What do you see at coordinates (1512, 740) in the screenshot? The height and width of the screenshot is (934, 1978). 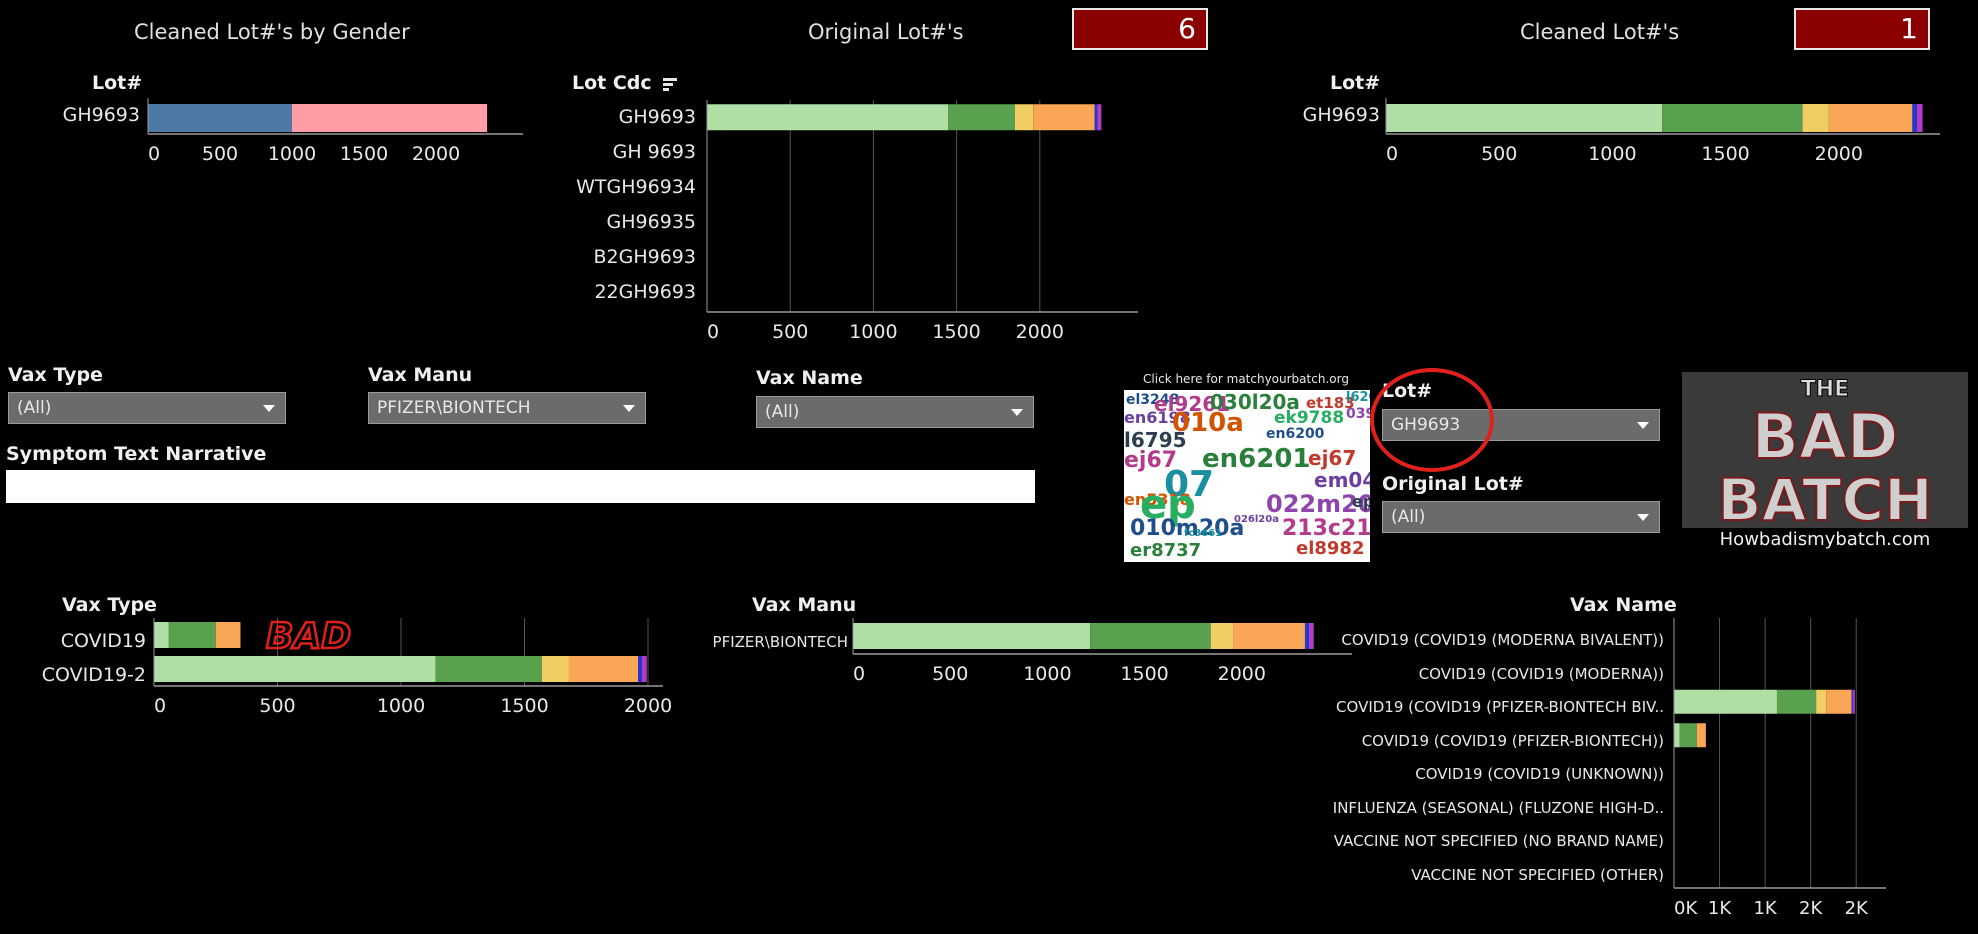 I see `row-label: COVID19 (COVID19 (PFIZER-BIONTECH))` at bounding box center [1512, 740].